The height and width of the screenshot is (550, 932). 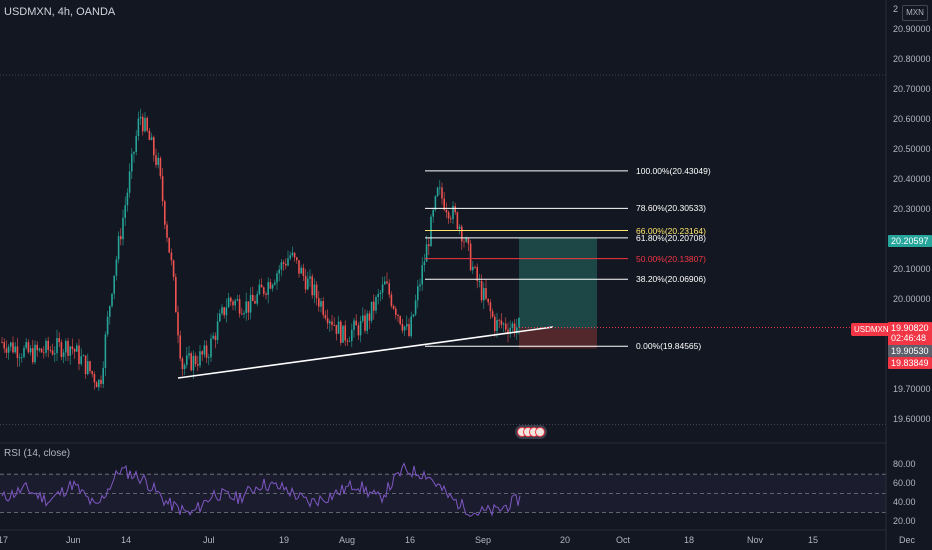 I want to click on trendline, so click(x=365, y=352).